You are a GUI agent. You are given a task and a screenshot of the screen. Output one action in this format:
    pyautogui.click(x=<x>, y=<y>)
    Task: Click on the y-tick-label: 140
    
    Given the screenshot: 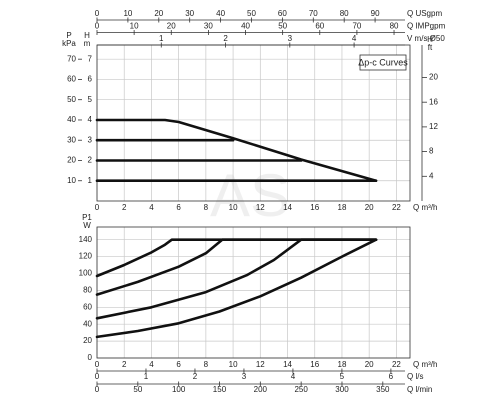 What is the action you would take?
    pyautogui.click(x=86, y=239)
    